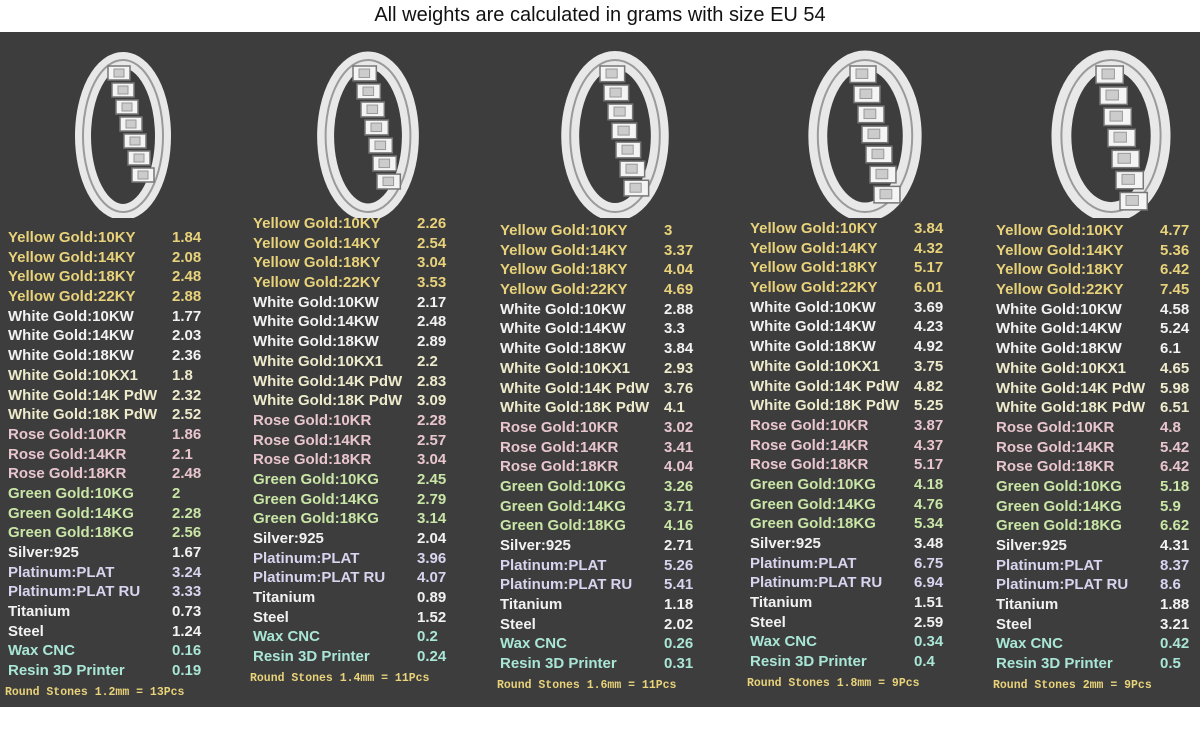 This screenshot has width=1200, height=738. What do you see at coordinates (375, 460) in the screenshot?
I see `weight-row: Rose Gold:18KR 3.04` at bounding box center [375, 460].